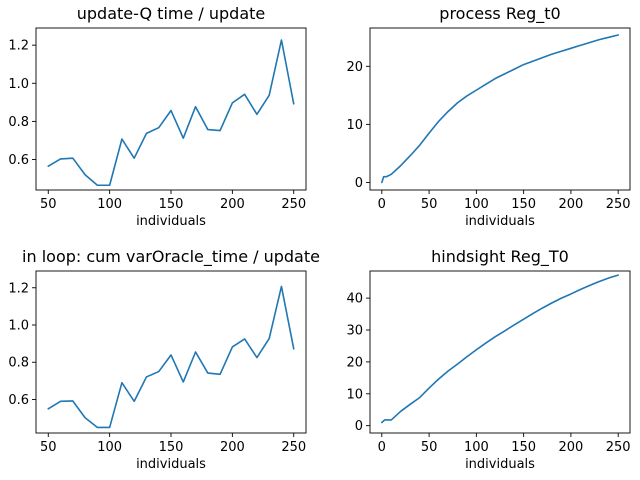 The height and width of the screenshot is (480, 640). Describe the element at coordinates (354, 330) in the screenshot. I see `y-tick-label: 30` at that location.